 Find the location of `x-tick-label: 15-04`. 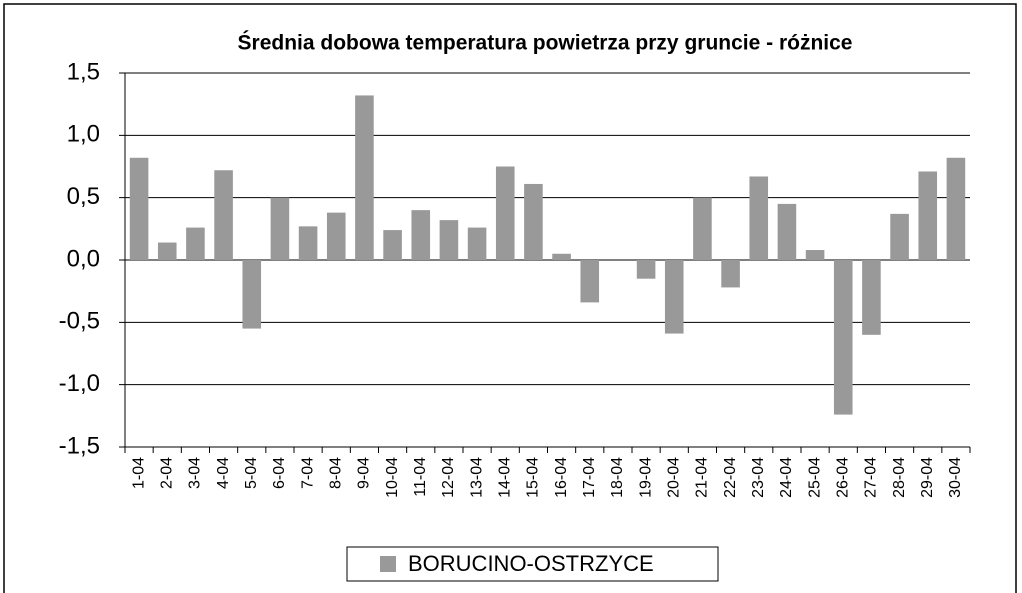

x-tick-label: 15-04 is located at coordinates (533, 477).